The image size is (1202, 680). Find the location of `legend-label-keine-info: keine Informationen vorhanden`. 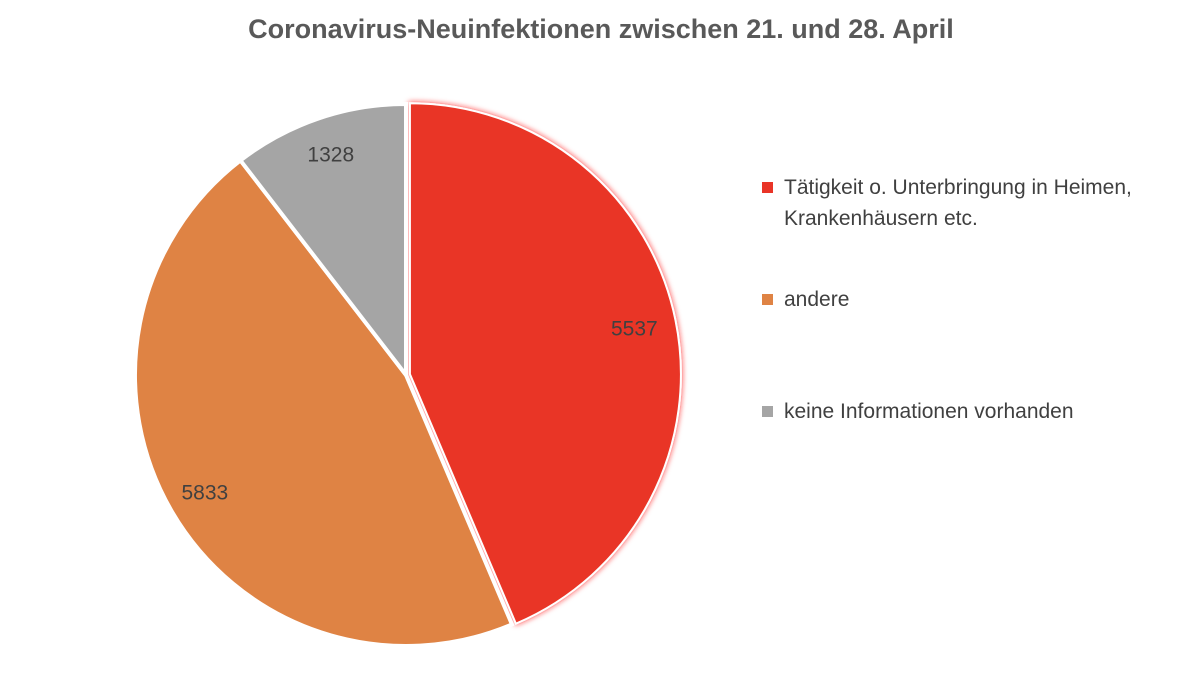

legend-label-keine-info: keine Informationen vorhanden is located at coordinates (929, 411).